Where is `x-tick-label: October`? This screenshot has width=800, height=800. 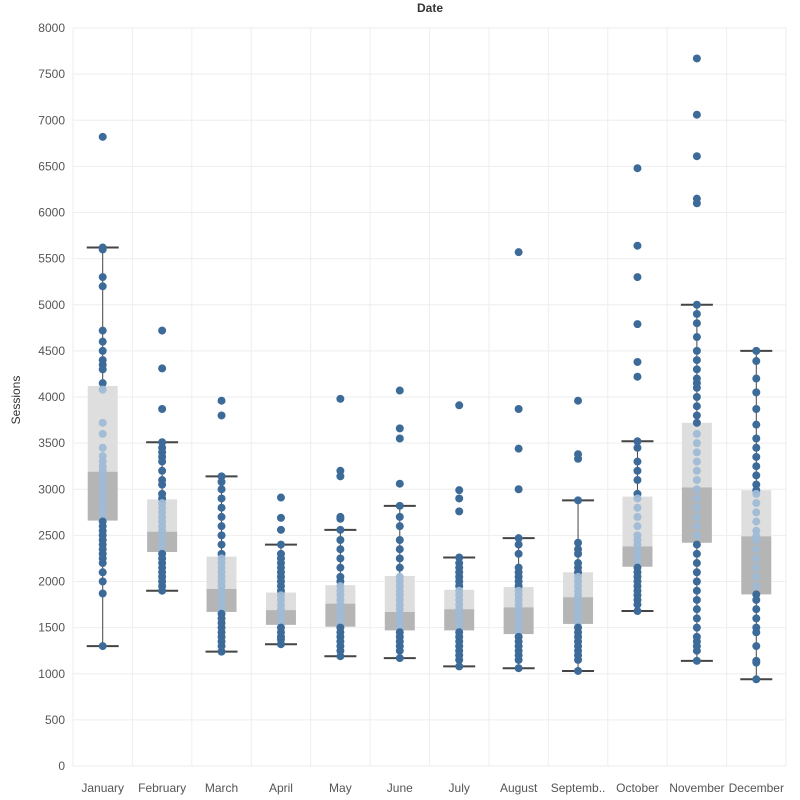 x-tick-label: October is located at coordinates (637, 788).